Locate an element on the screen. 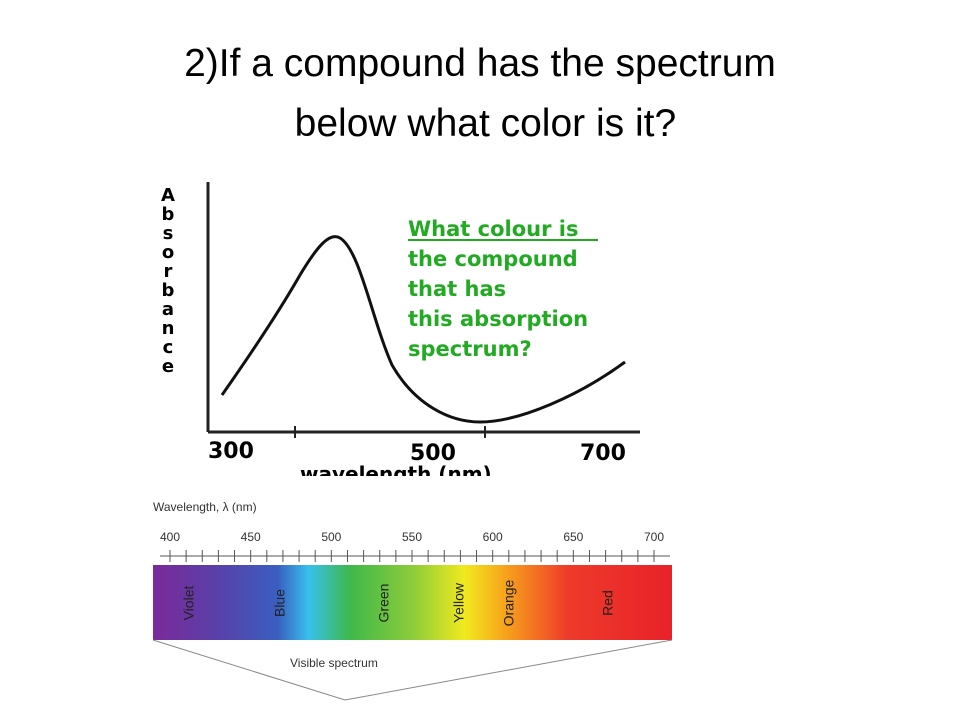  x-tick-label: 300 is located at coordinates (231, 451).